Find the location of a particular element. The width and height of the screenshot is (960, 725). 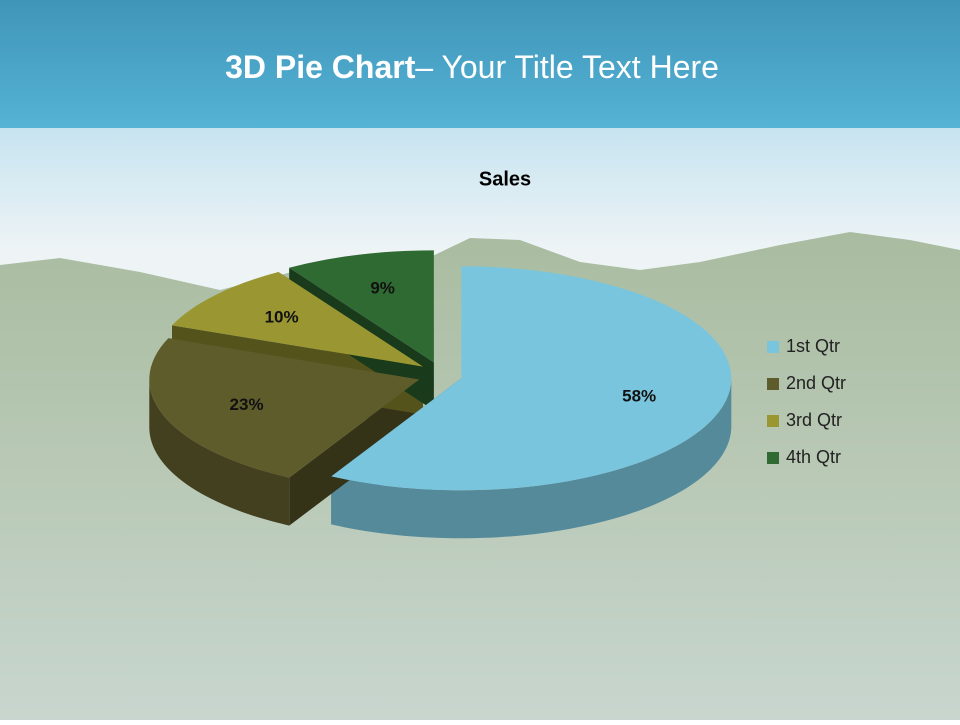

legend-label: 3rd Qtr is located at coordinates (814, 420).